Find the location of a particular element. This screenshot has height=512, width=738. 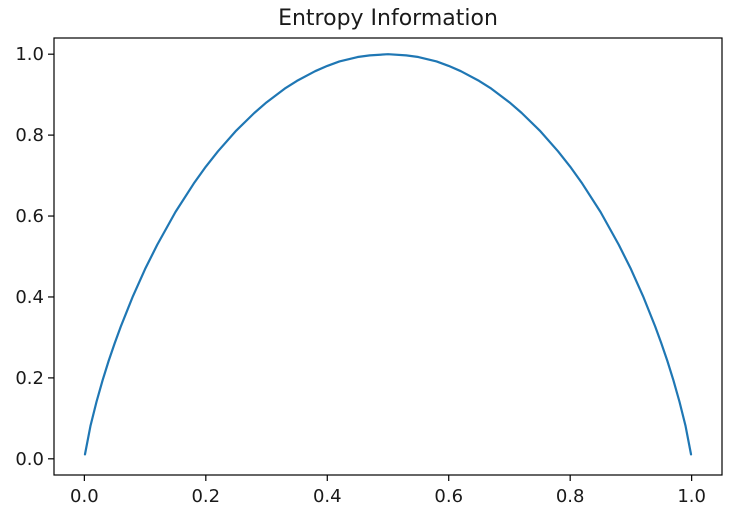

y-axis: 0.0 0.2 0.4 0.6 0.8 1.0 is located at coordinates (34, 257).